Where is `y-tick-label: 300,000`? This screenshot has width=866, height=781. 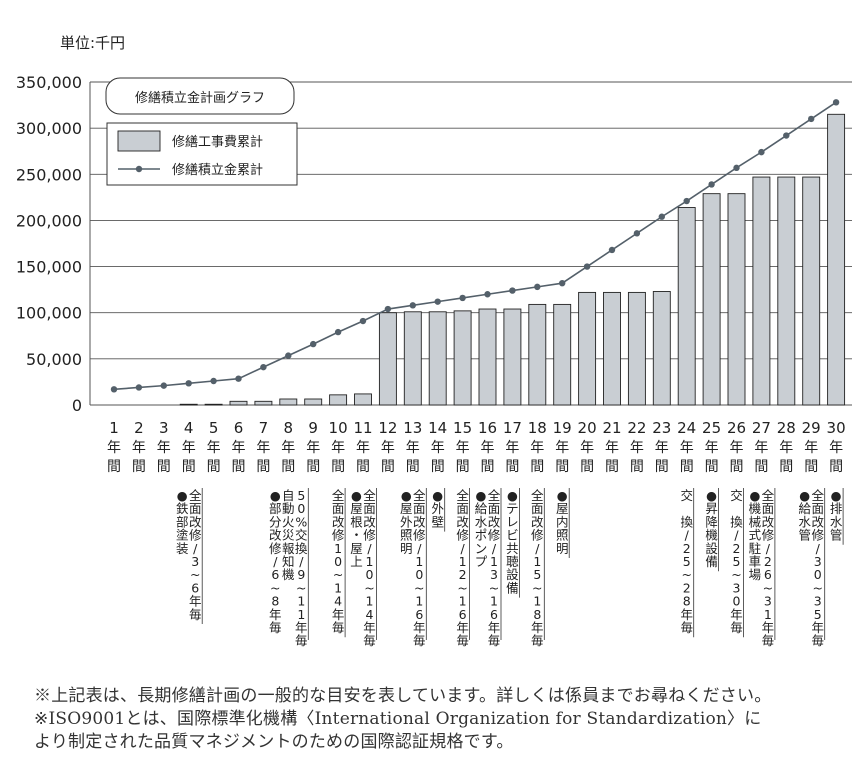
y-tick-label: 300,000 is located at coordinates (49, 128).